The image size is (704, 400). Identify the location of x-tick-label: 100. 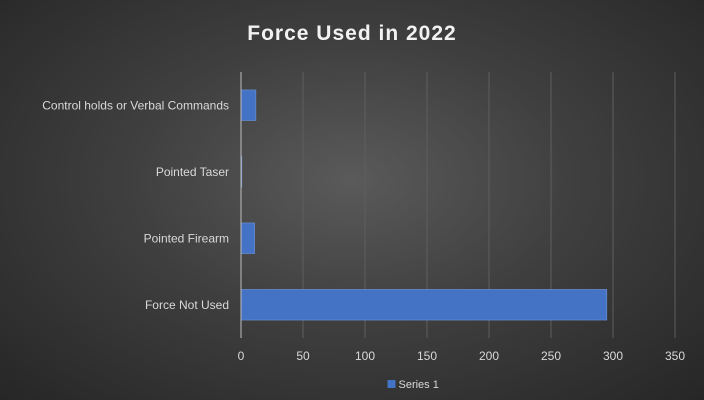
(365, 356).